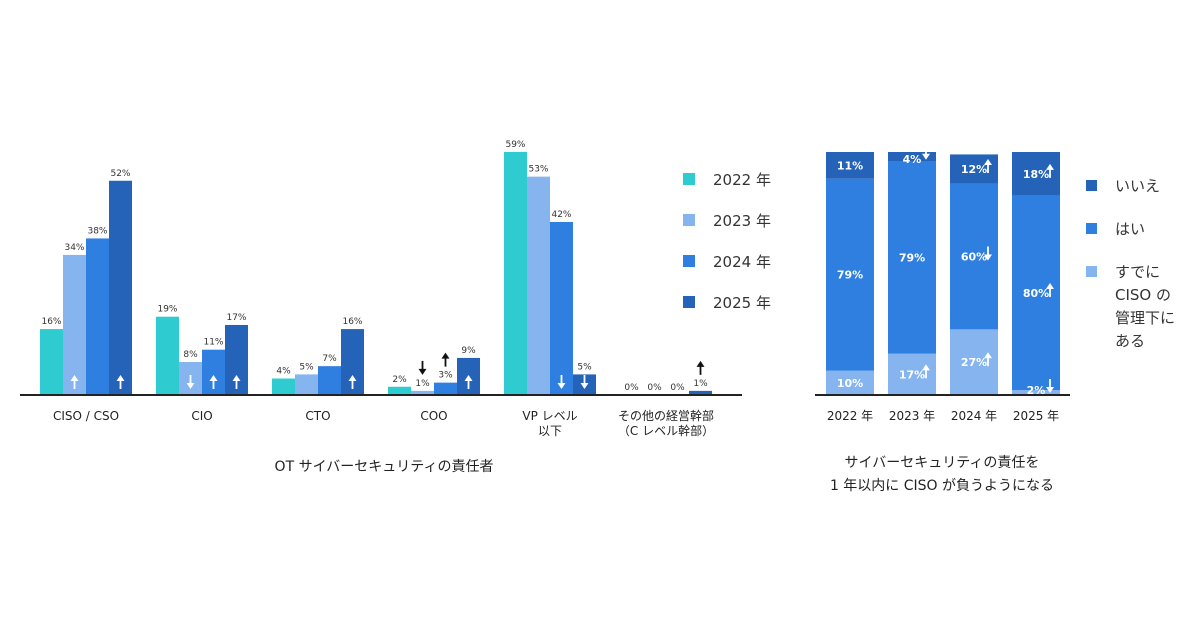 The width and height of the screenshot is (1200, 630). Describe the element at coordinates (236, 318) in the screenshot. I see `value-label-1-3: 17%` at that location.